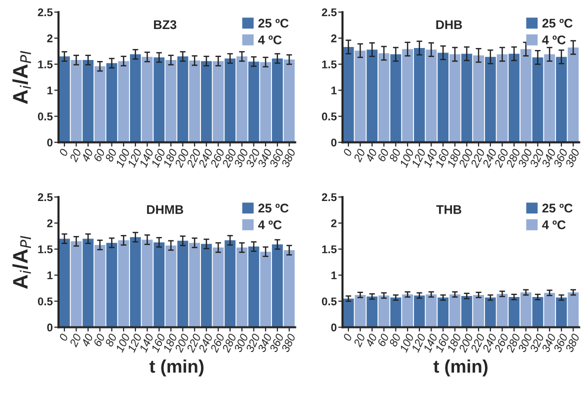  I want to click on text: BZ3, so click(165, 25).